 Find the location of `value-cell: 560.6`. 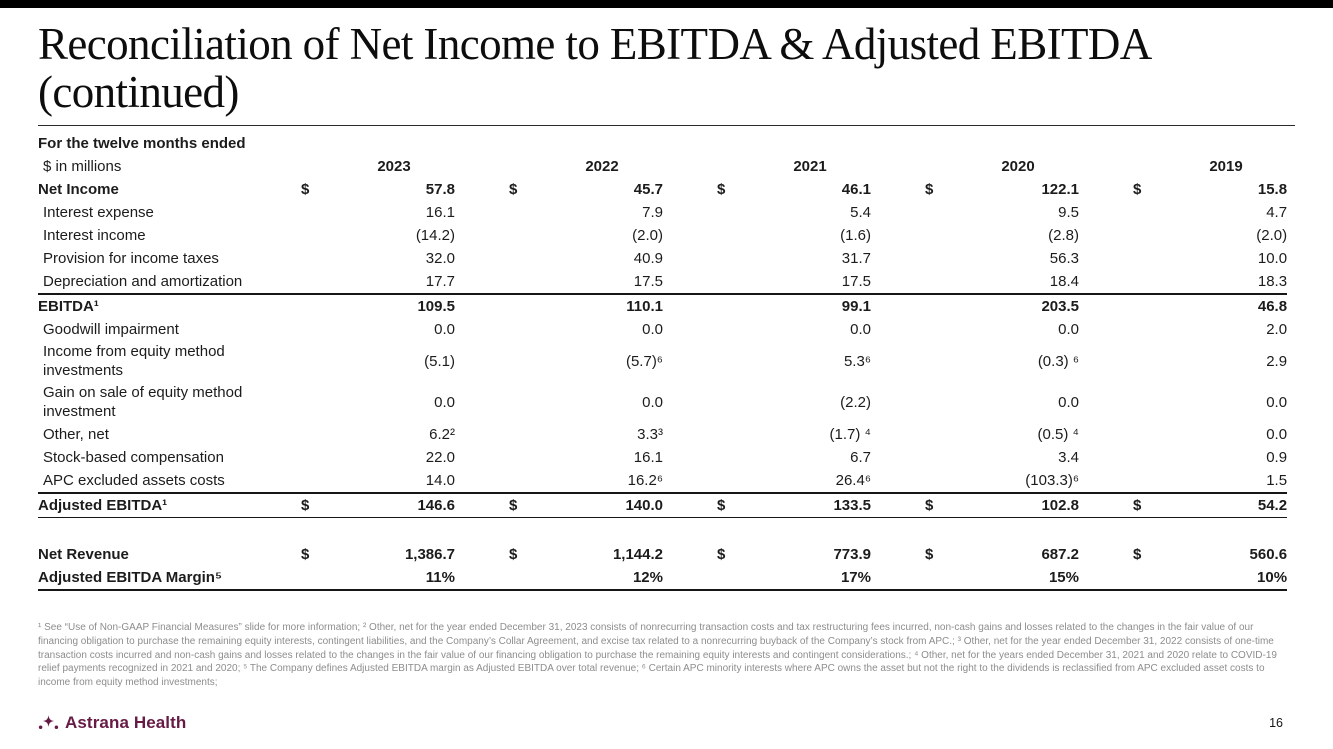

value-cell: 560.6 is located at coordinates (1268, 555).